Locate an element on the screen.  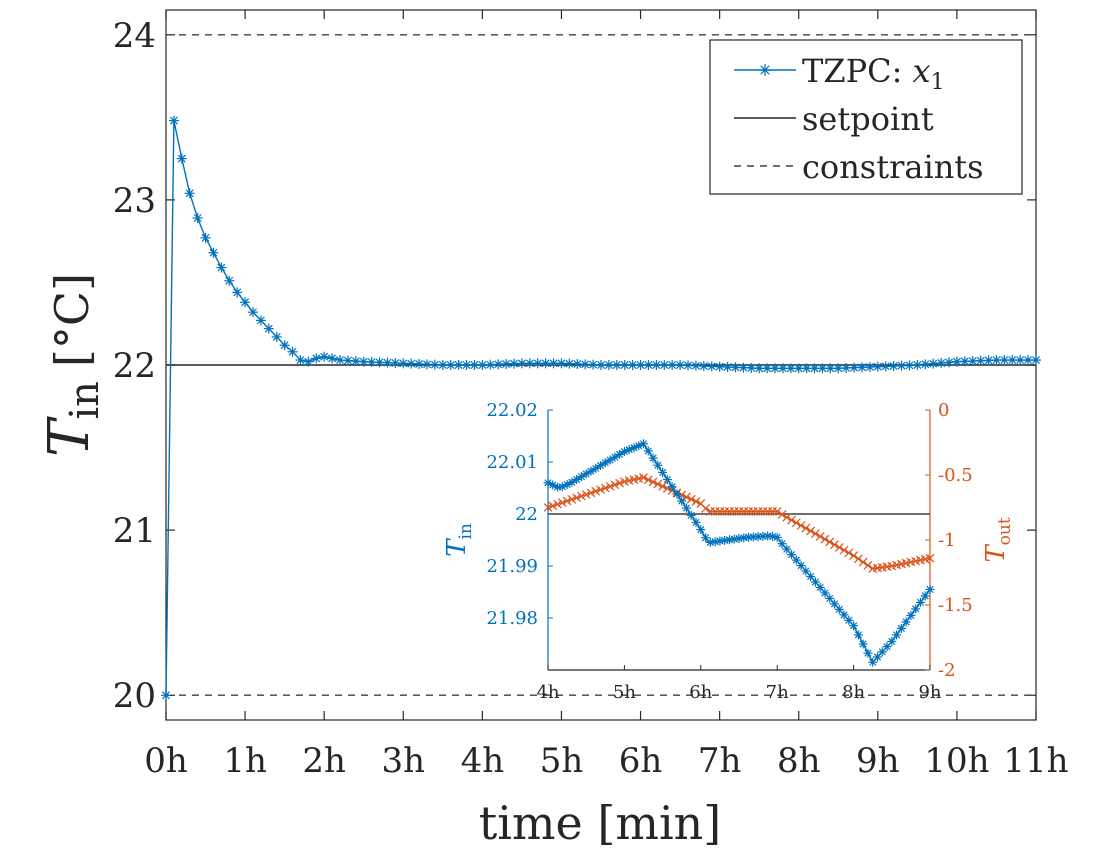
y-axis-title: Tin [°C] is located at coordinates (72, 365).